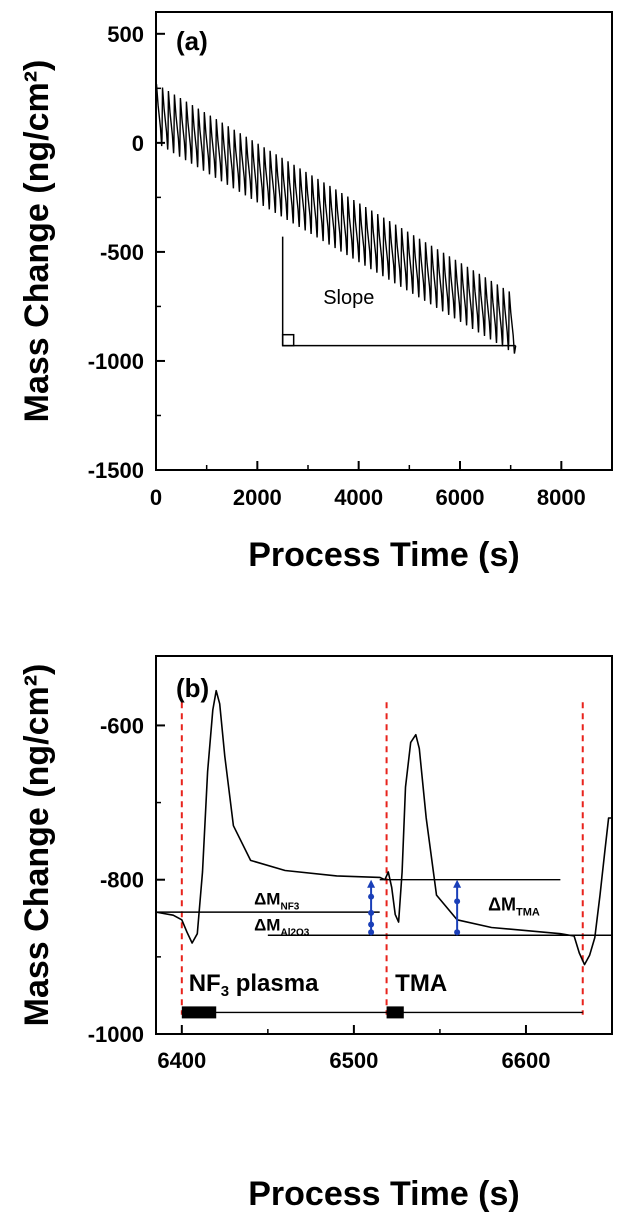 Image resolution: width=623 pixels, height=1219 pixels. Describe the element at coordinates (125, 34) in the screenshot. I see `panel-a-y-tick-label: 500` at that location.